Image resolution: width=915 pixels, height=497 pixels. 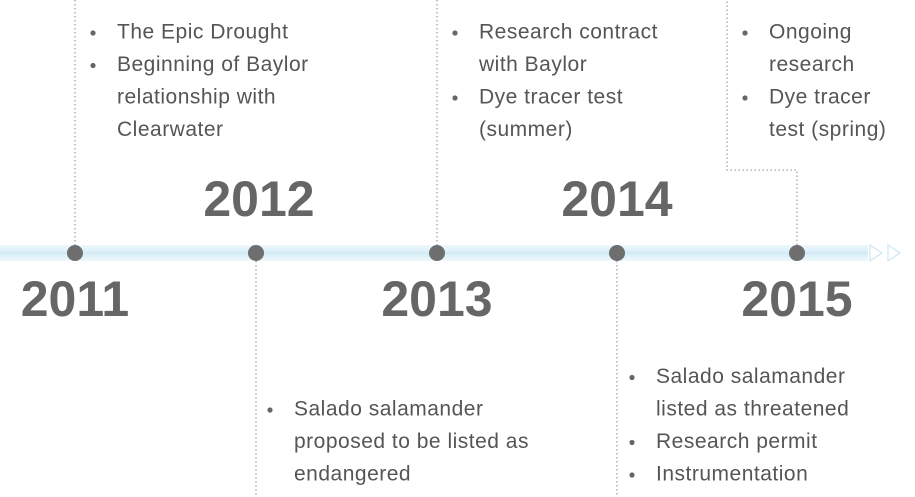 What do you see at coordinates (196, 97) in the screenshot?
I see `item-text: relationship with` at bounding box center [196, 97].